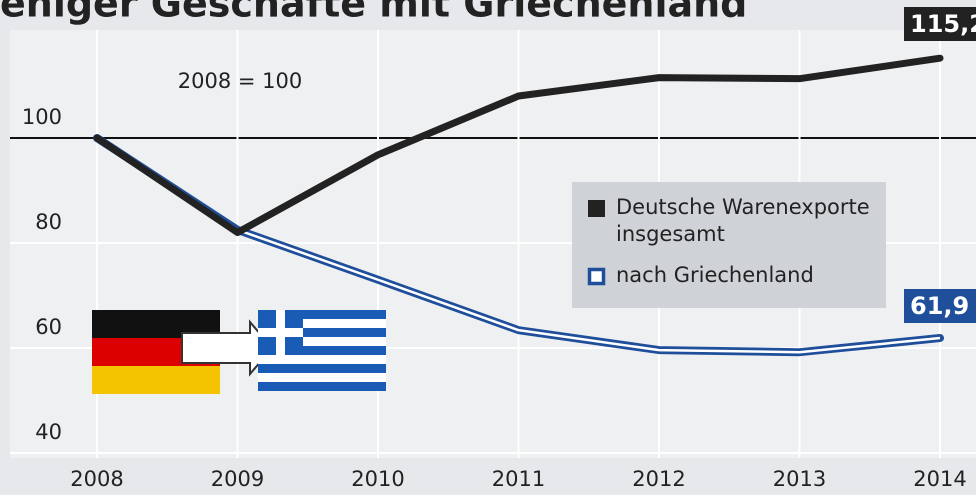 The image size is (976, 495). Describe the element at coordinates (743, 220) in the screenshot. I see `legend-label: Deutsche Warenexporte insgesamt` at that location.